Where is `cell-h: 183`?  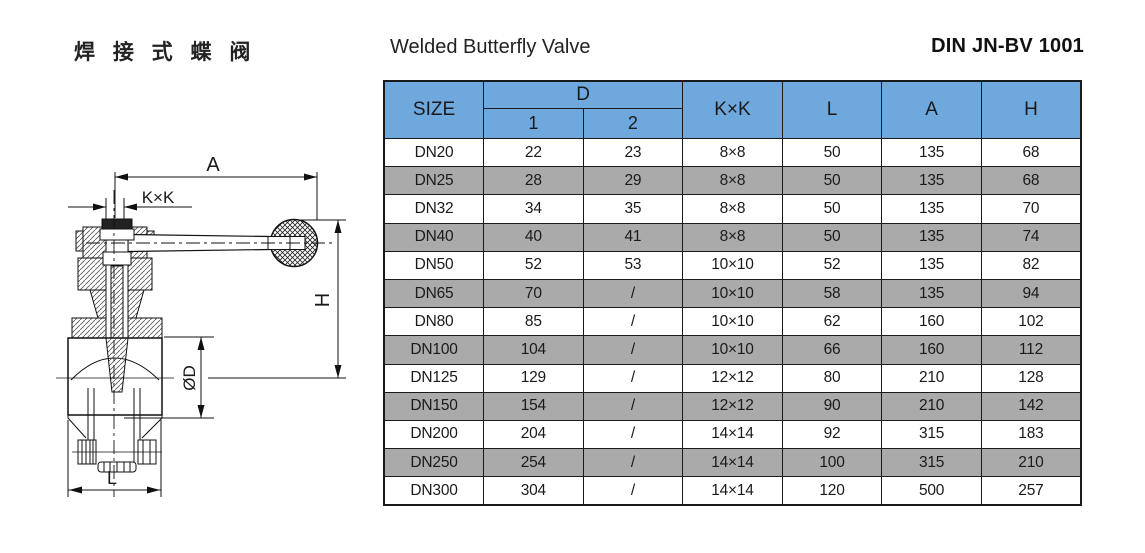 cell-h: 183 is located at coordinates (1031, 434).